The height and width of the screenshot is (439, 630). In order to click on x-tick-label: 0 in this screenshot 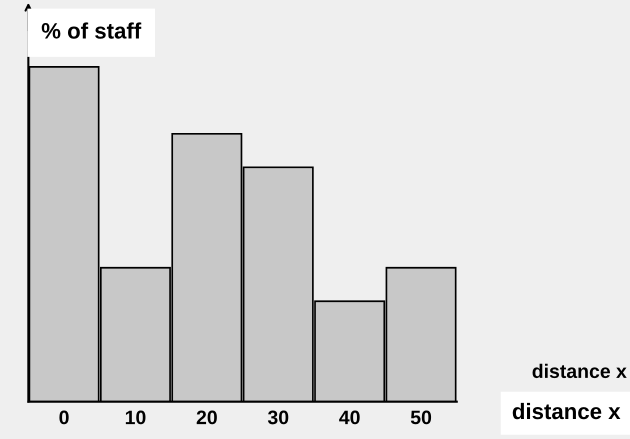, I will do `click(64, 417)`.